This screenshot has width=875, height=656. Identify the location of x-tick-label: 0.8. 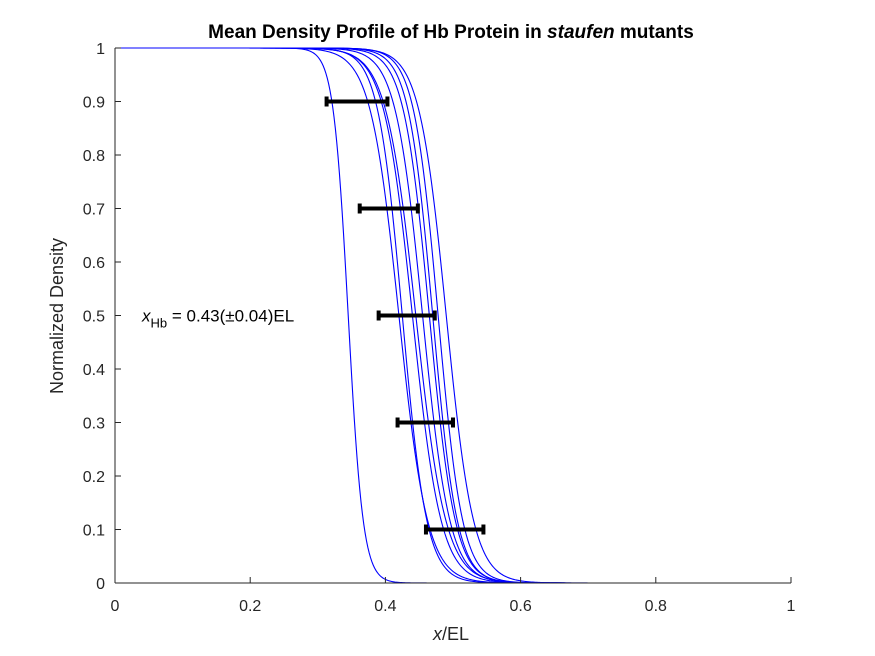
(656, 606).